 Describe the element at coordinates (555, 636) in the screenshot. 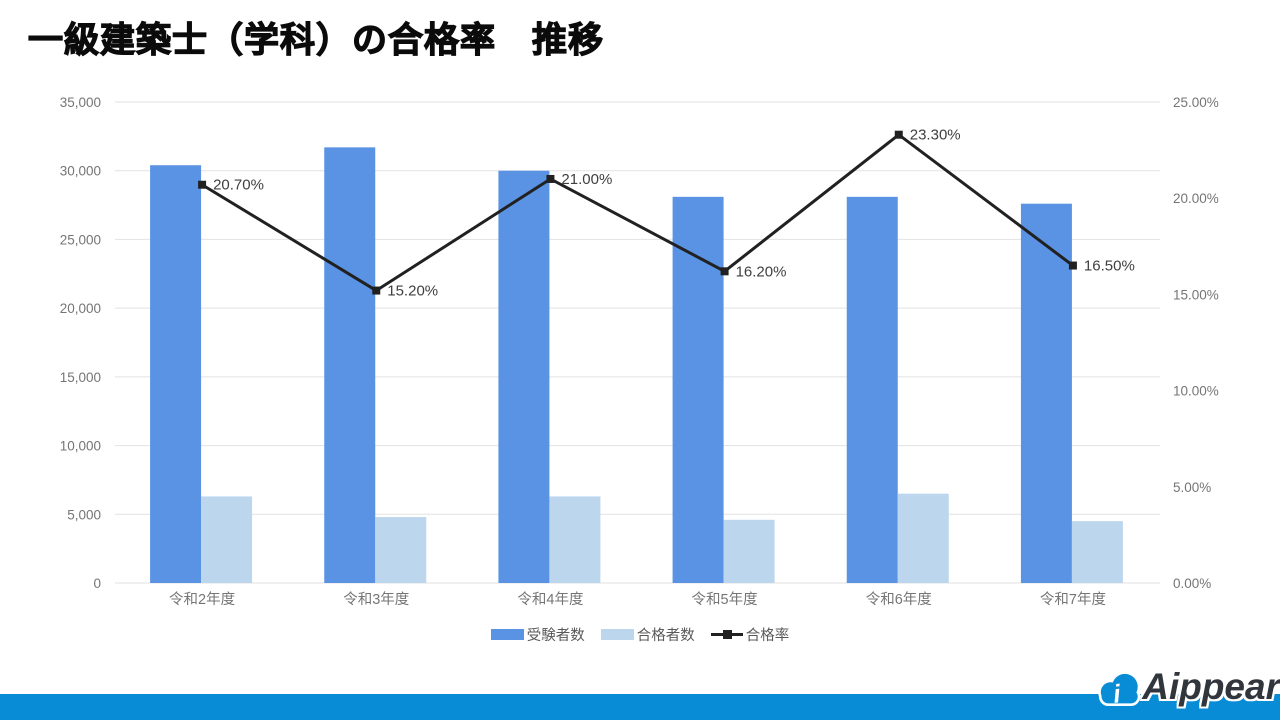

I see `legend-label-examinees: 受験者数` at that location.